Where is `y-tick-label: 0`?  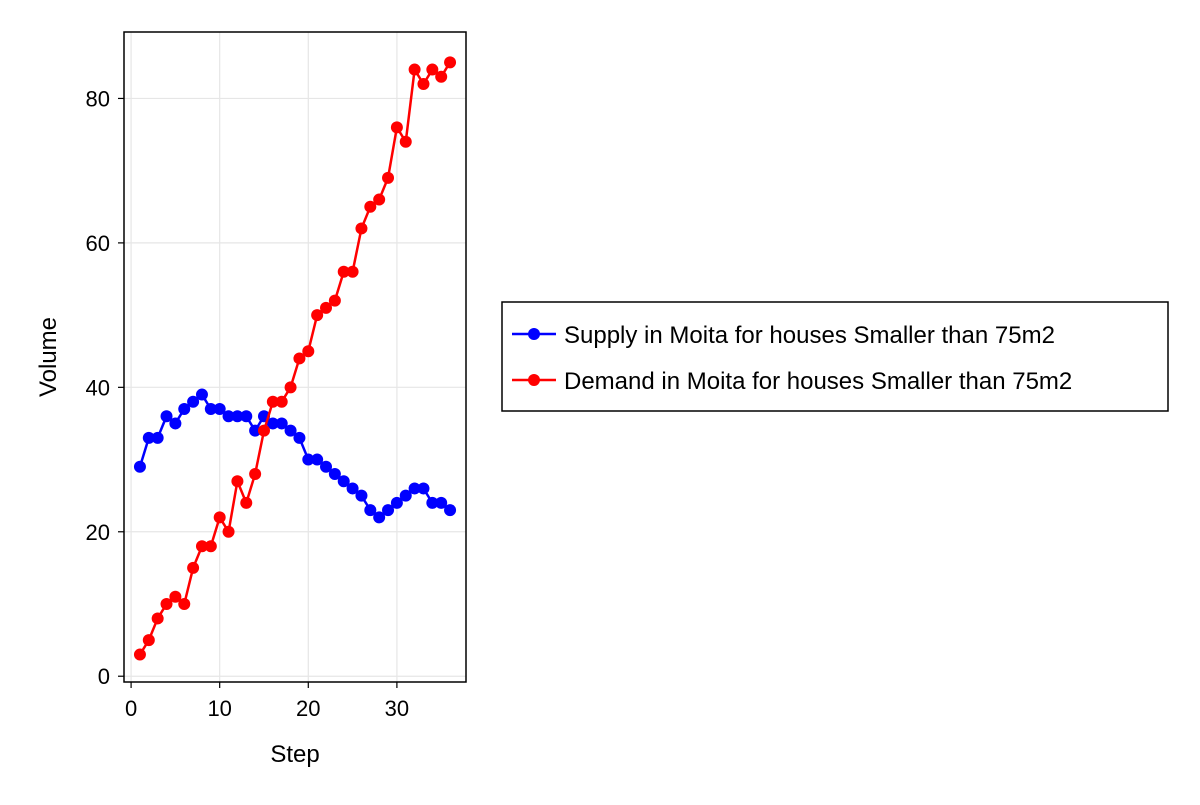 y-tick-label: 0 is located at coordinates (104, 676).